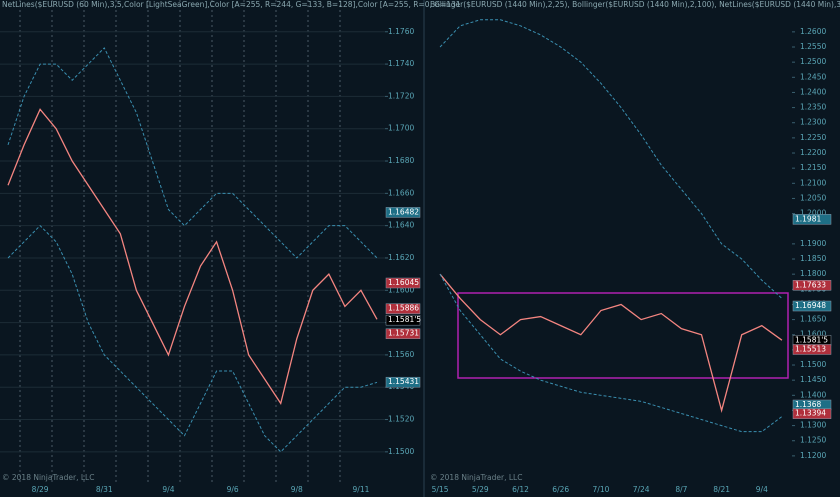  I want to click on y-tick-label: 1.1640, so click(401, 225).